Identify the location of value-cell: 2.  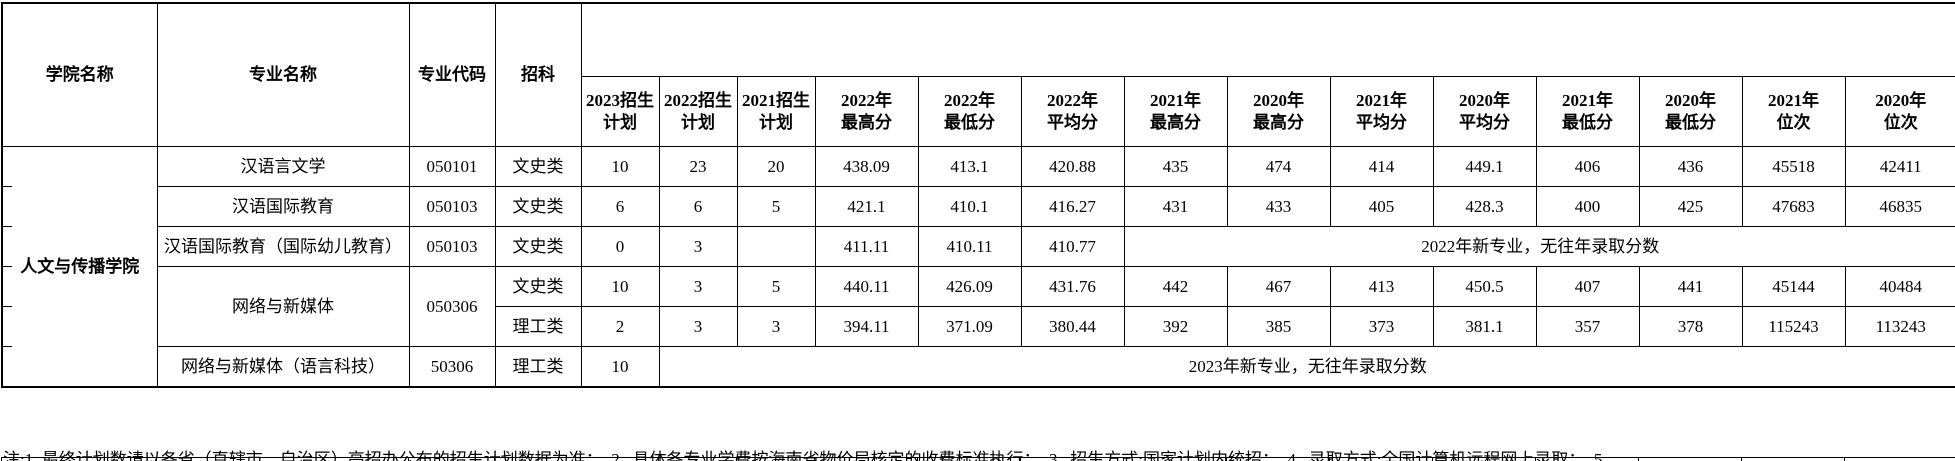
(620, 326).